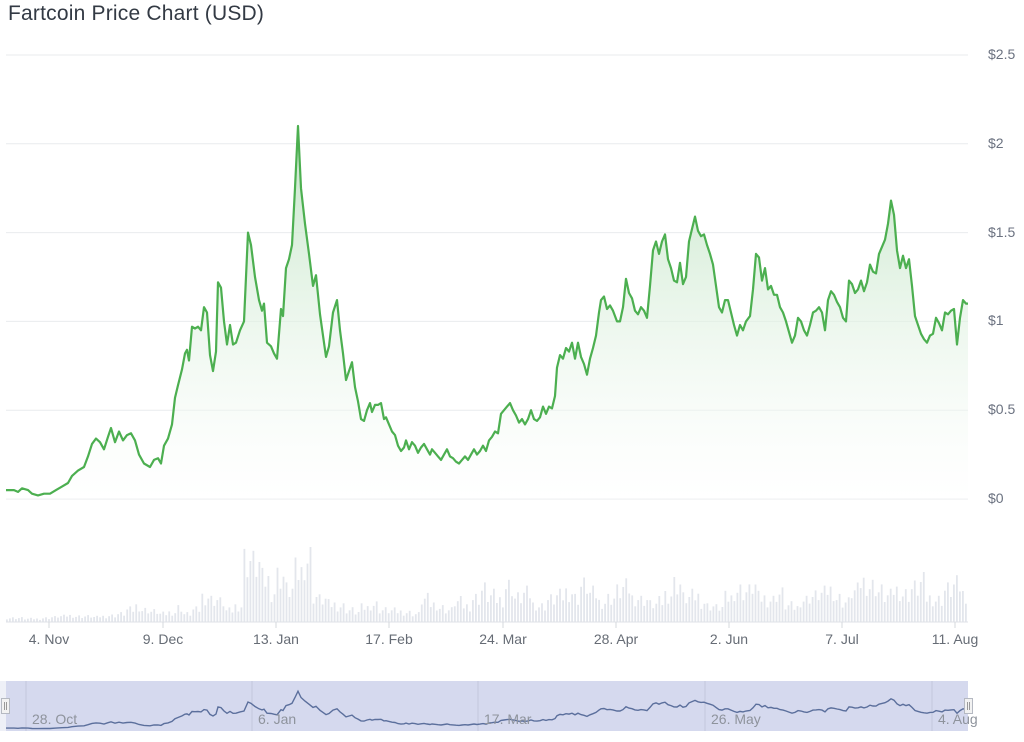  What do you see at coordinates (486, 584) in the screenshot?
I see `volume-bars` at bounding box center [486, 584].